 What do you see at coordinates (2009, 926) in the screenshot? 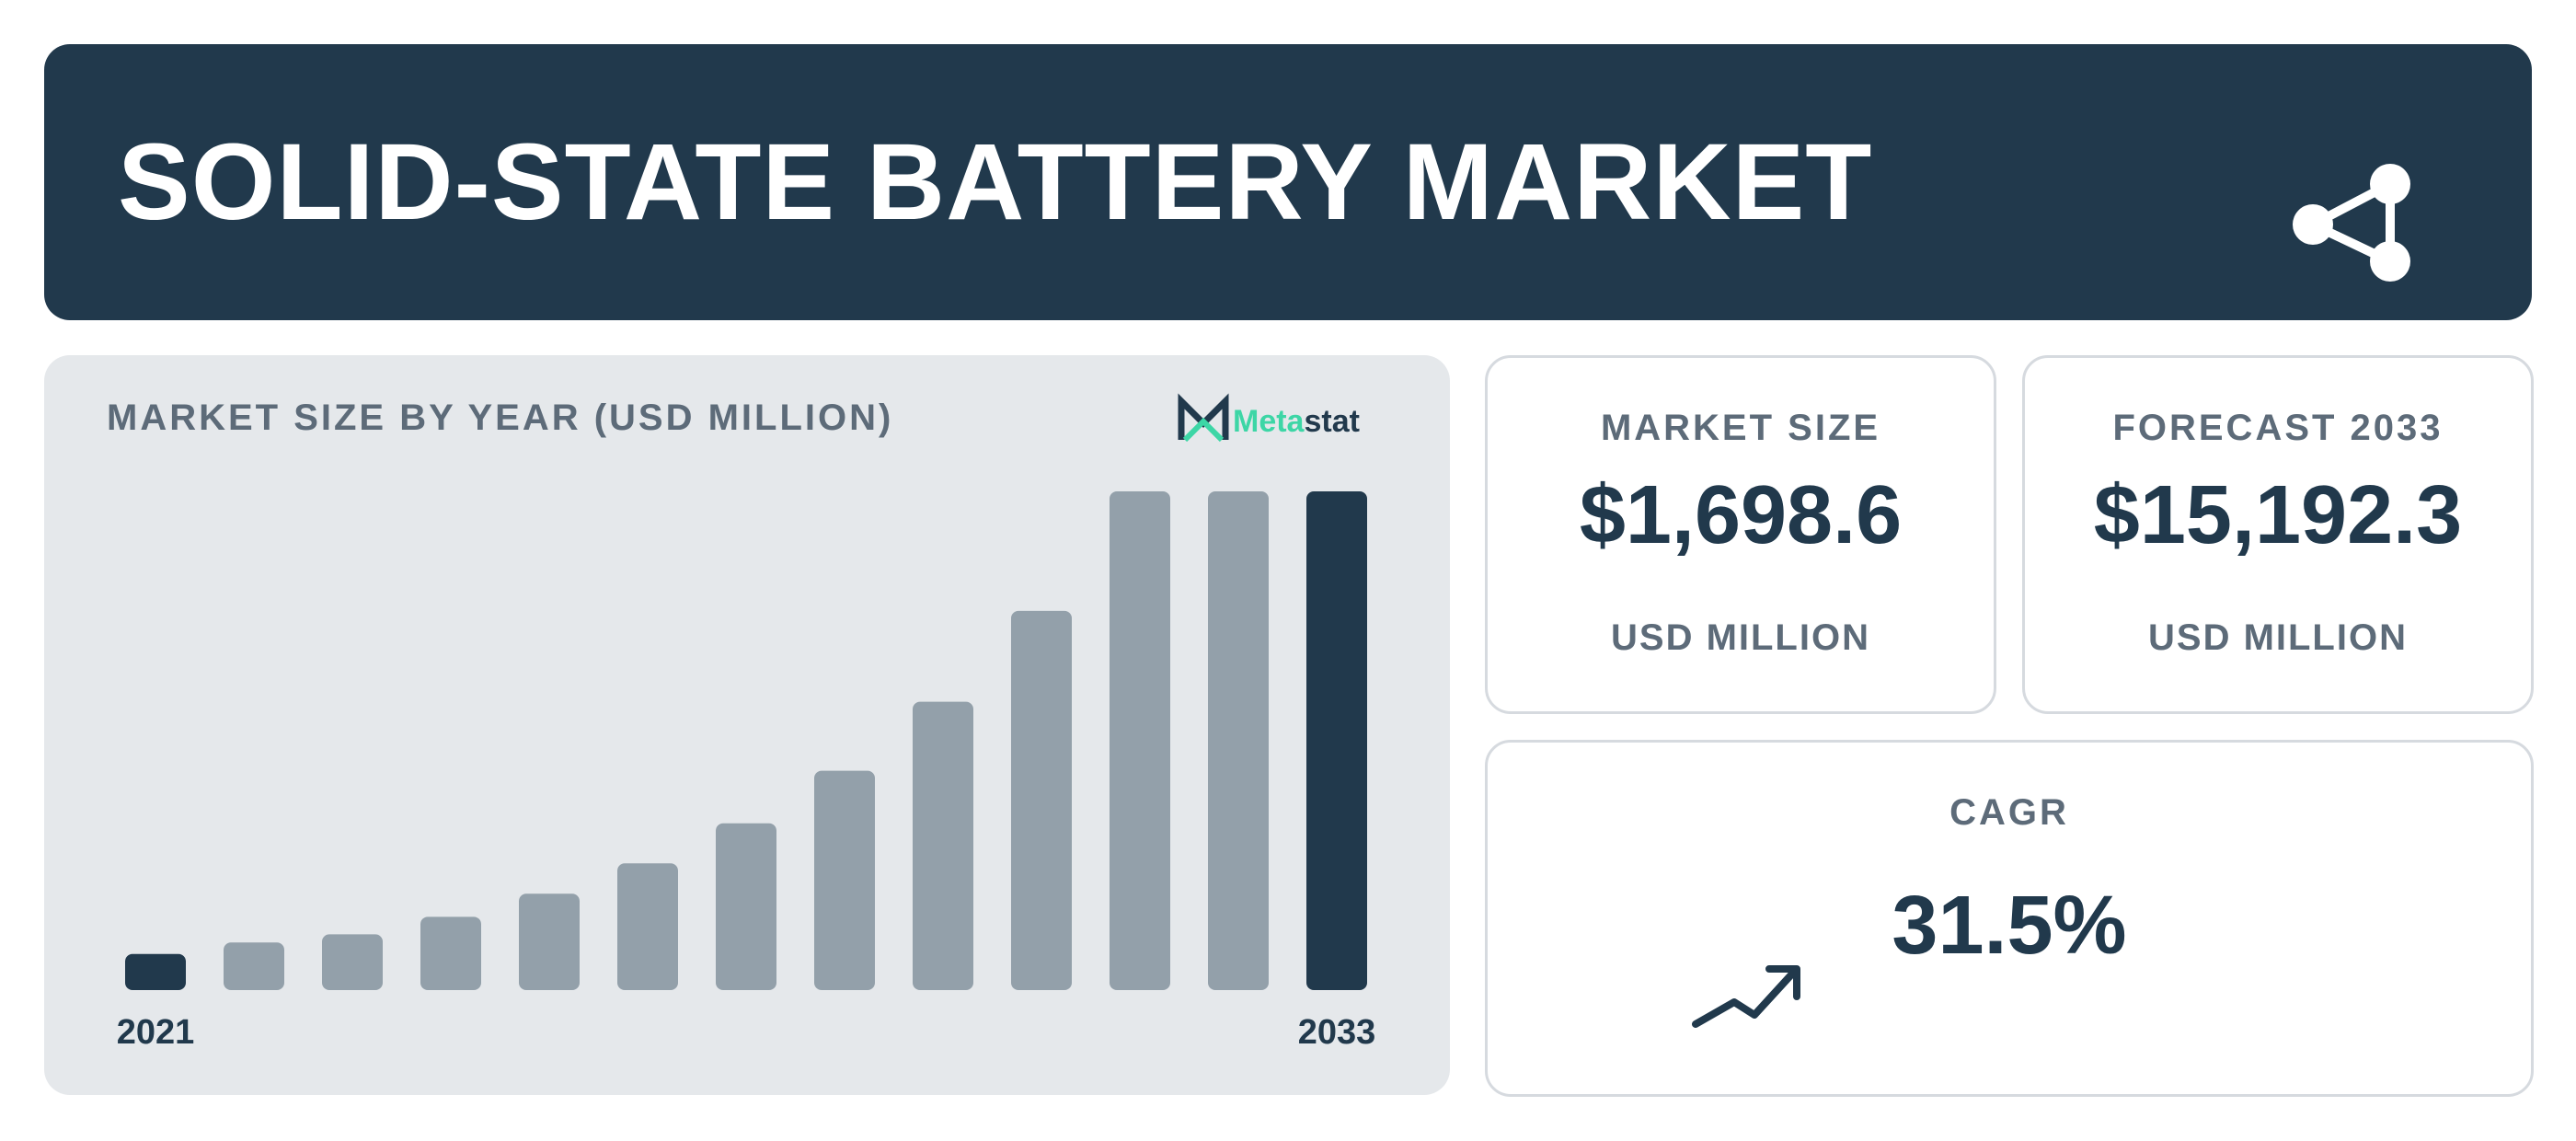
I see `cagr-value: 31.5%` at bounding box center [2009, 926].